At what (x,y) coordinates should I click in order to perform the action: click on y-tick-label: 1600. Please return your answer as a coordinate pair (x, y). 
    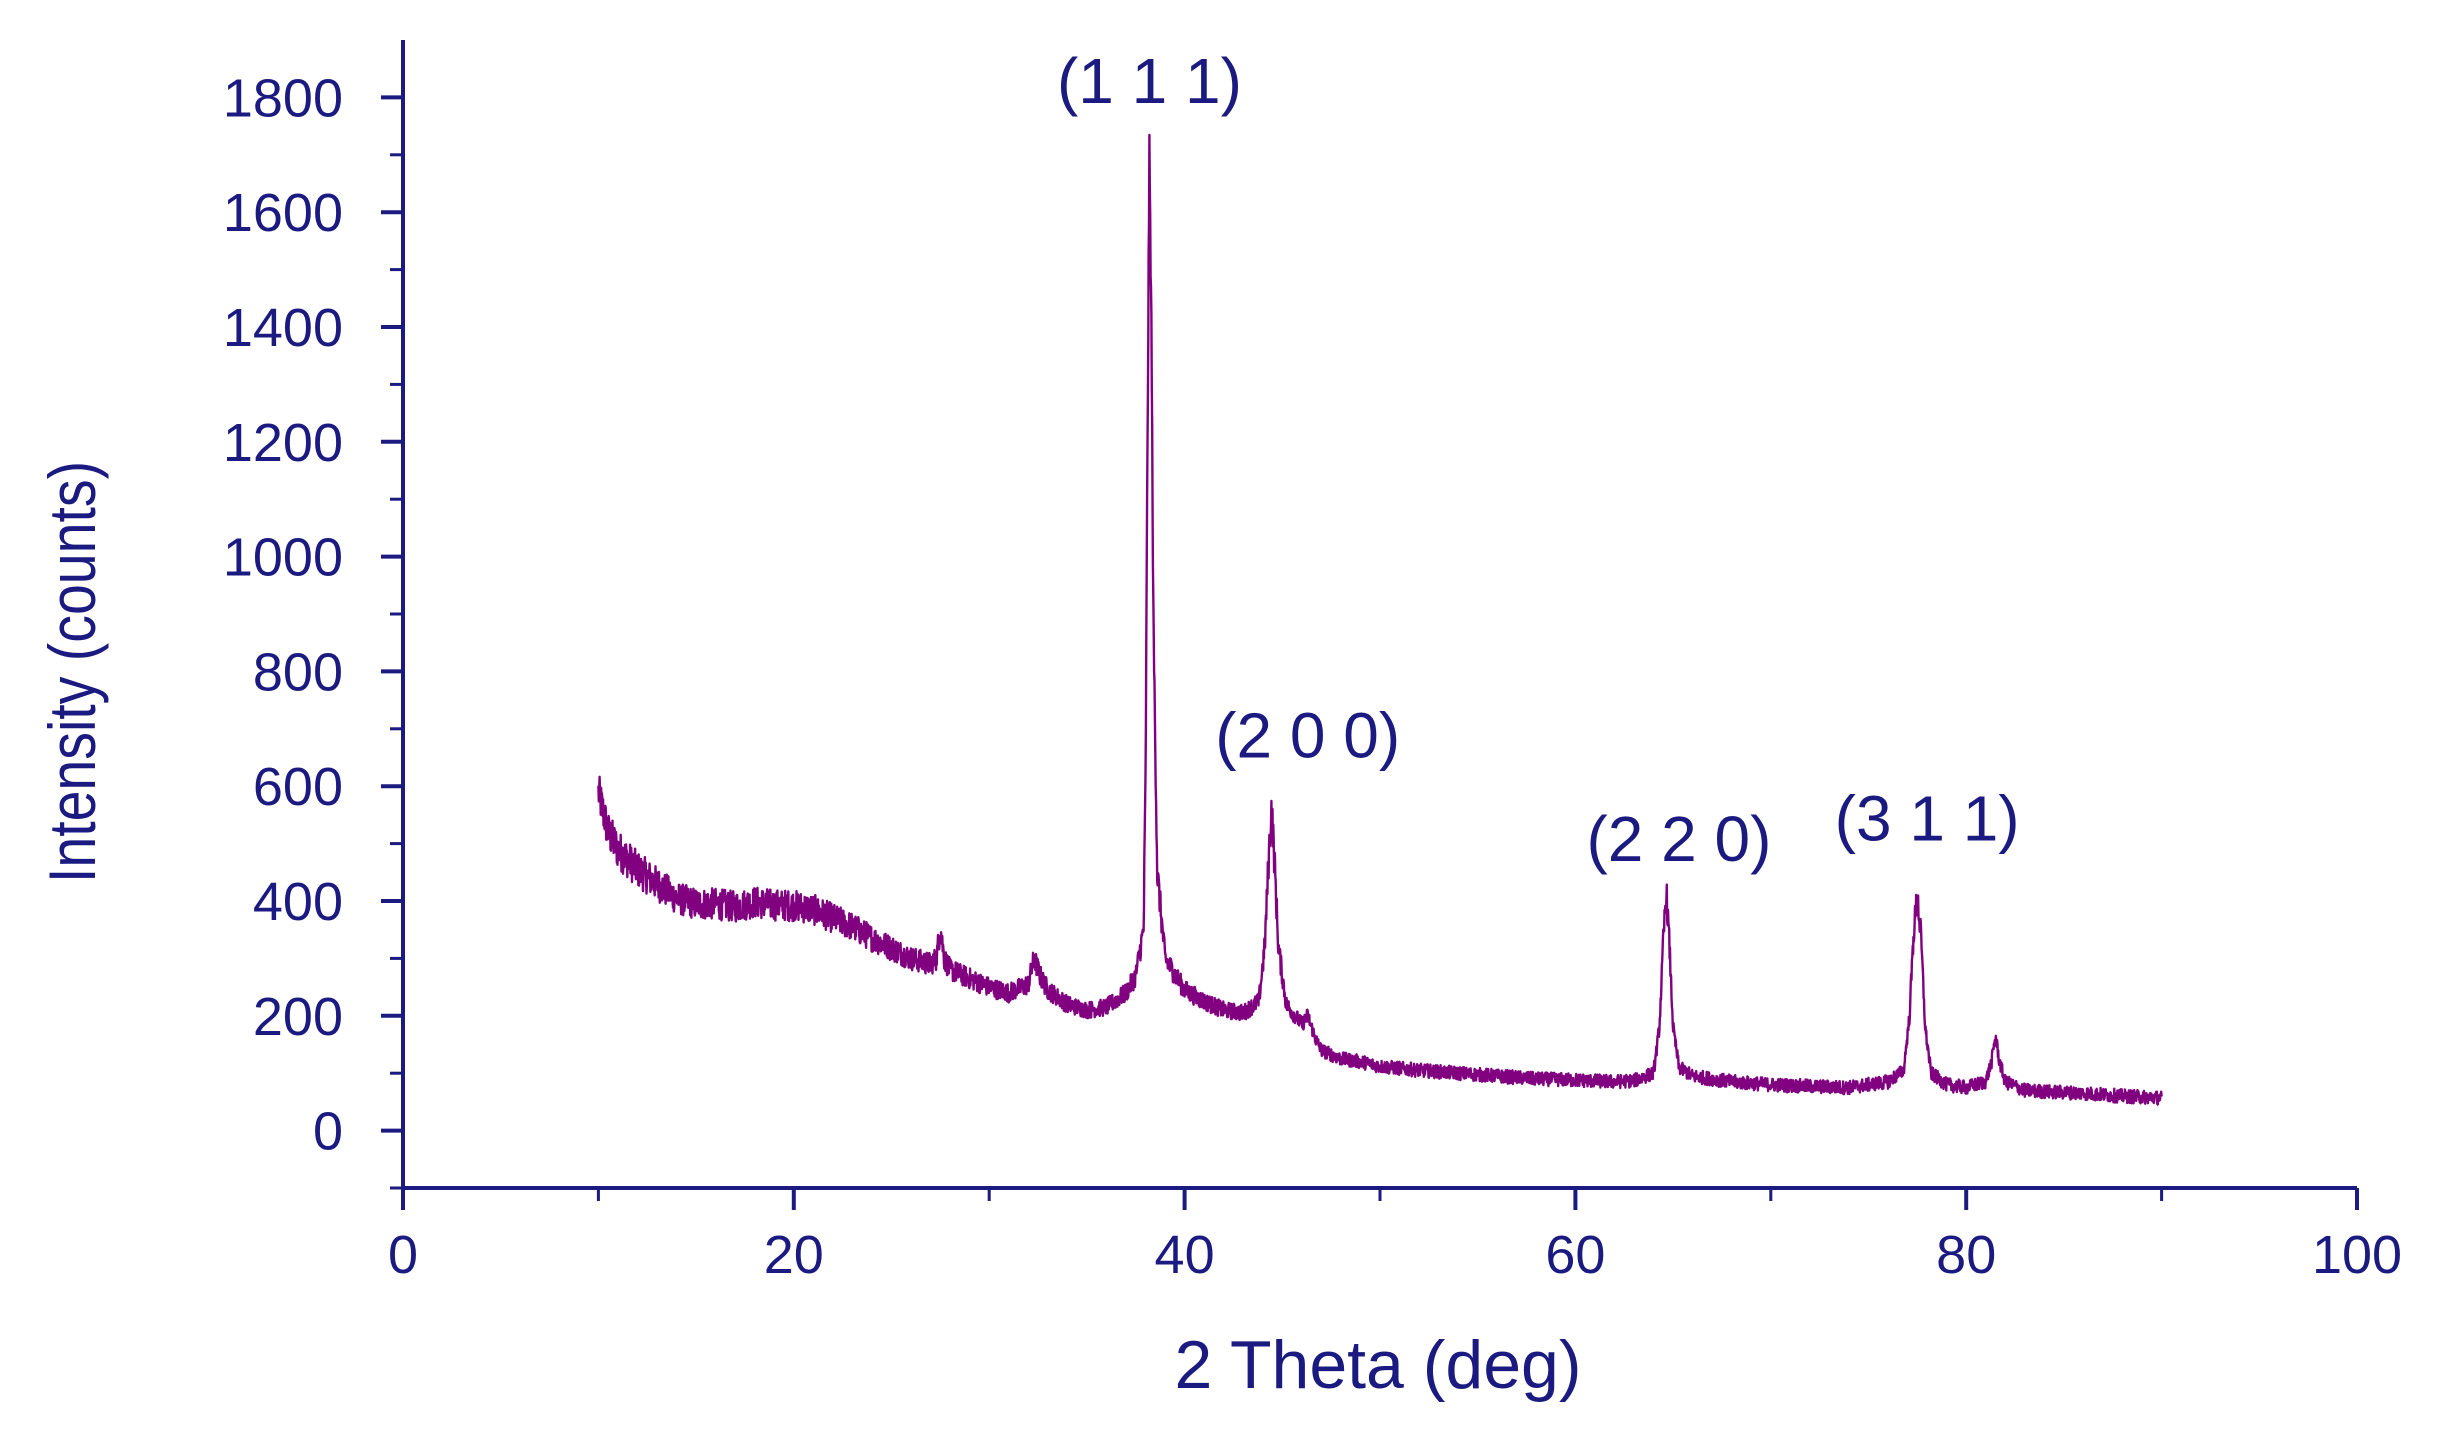
    Looking at the image, I should click on (283, 213).